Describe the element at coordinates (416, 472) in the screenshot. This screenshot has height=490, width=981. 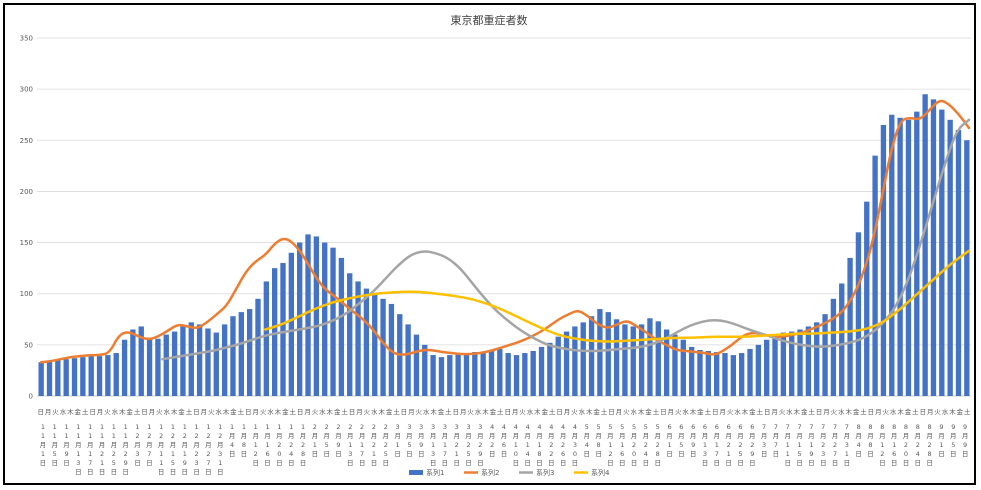
I see `legend-swatch` at that location.